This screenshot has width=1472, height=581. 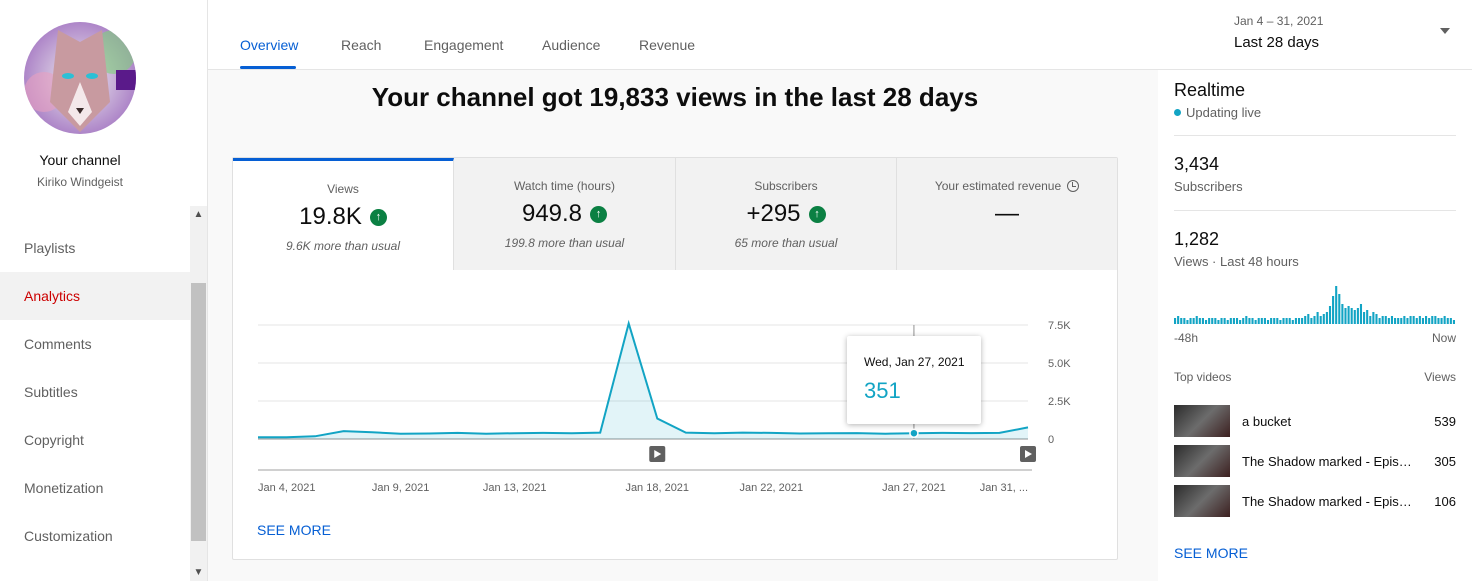 I want to click on metric-value: 19.8K, so click(x=330, y=216).